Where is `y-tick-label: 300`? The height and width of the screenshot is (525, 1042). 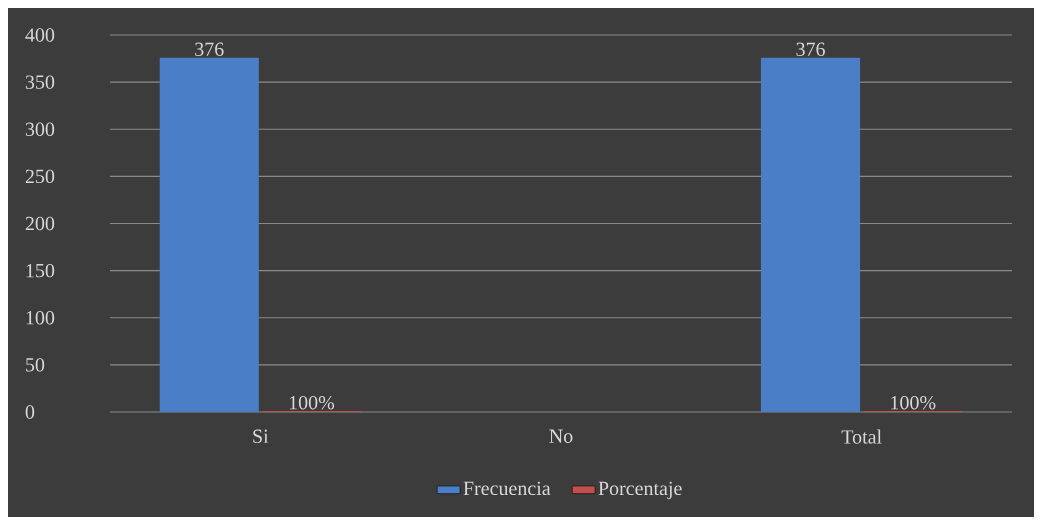 y-tick-label: 300 is located at coordinates (40, 129).